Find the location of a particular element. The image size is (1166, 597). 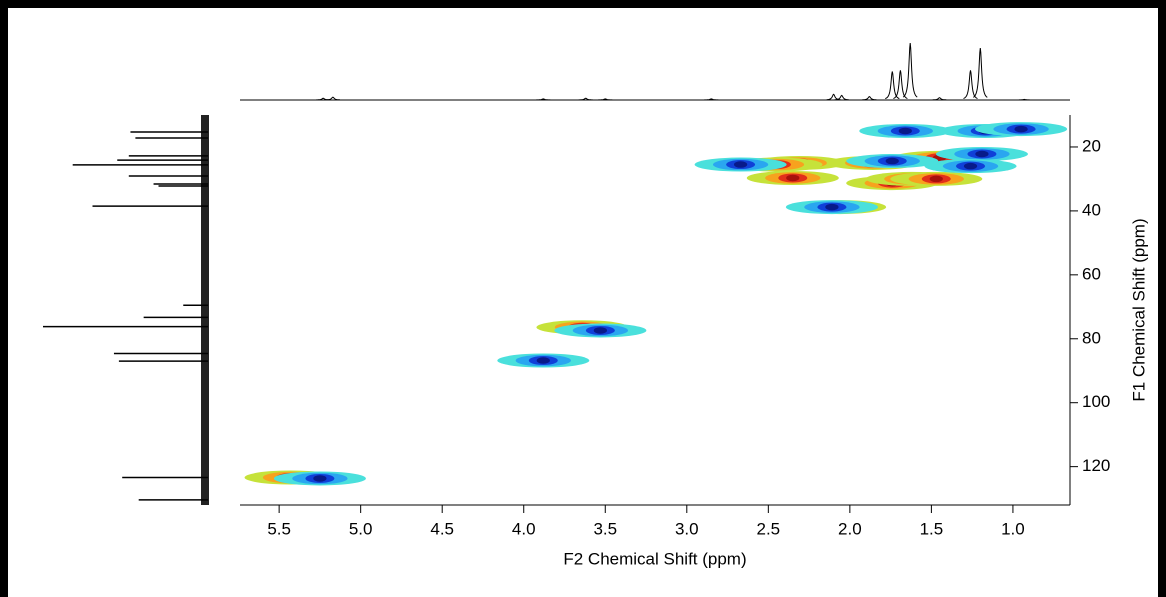

f1-projection-noise is located at coordinates (205, 310).